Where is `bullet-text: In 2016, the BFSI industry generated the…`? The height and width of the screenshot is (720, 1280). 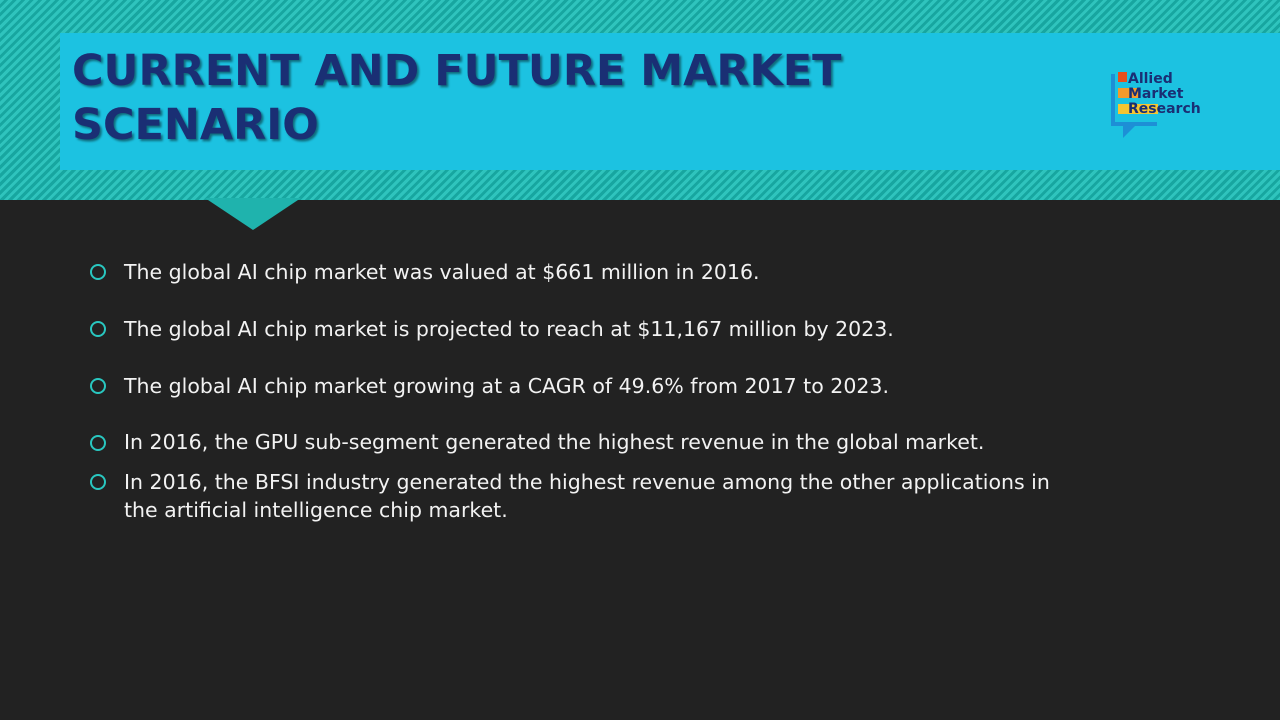
bullet-text: In 2016, the BFSI industry generated the… is located at coordinates (587, 496).